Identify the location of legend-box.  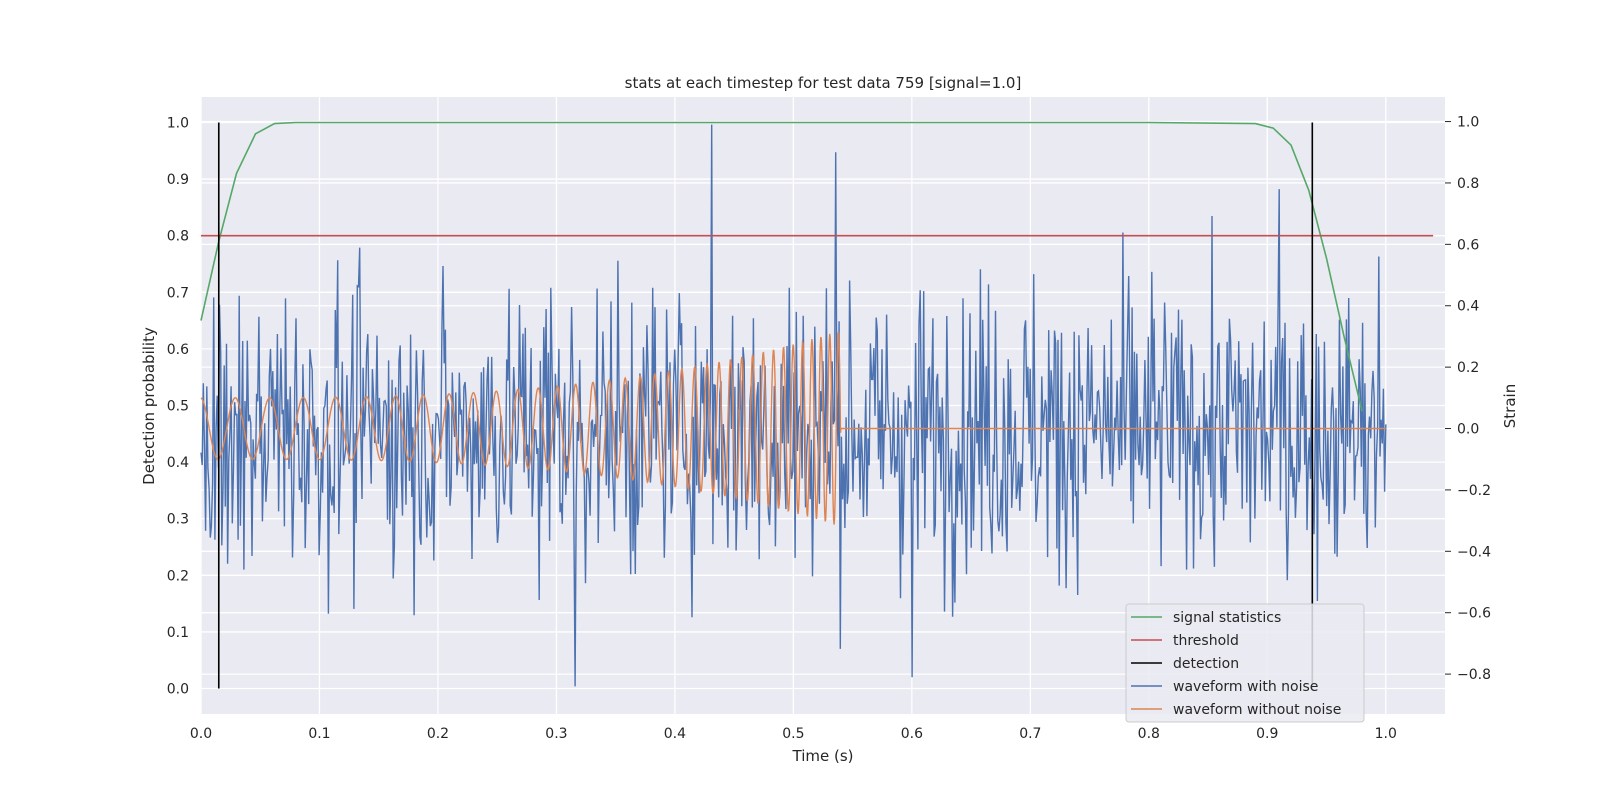
(1245, 663).